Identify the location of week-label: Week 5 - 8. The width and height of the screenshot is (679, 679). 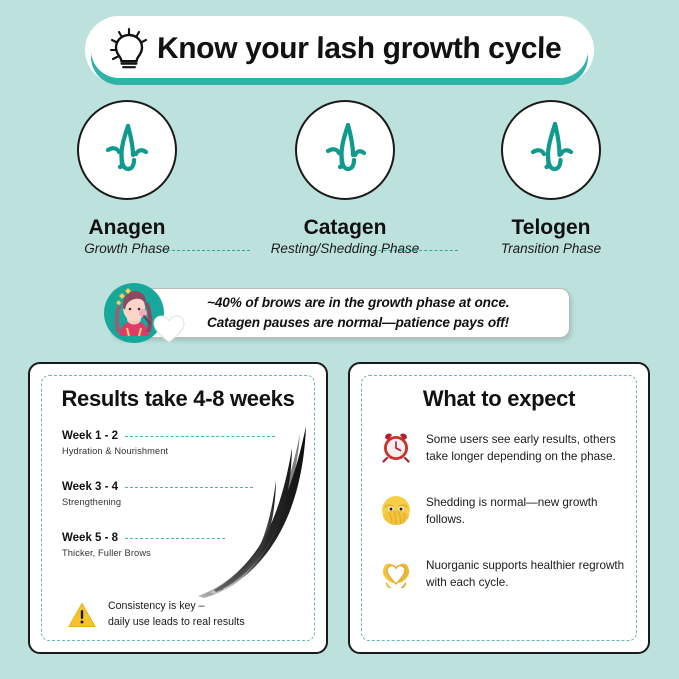
(90, 538).